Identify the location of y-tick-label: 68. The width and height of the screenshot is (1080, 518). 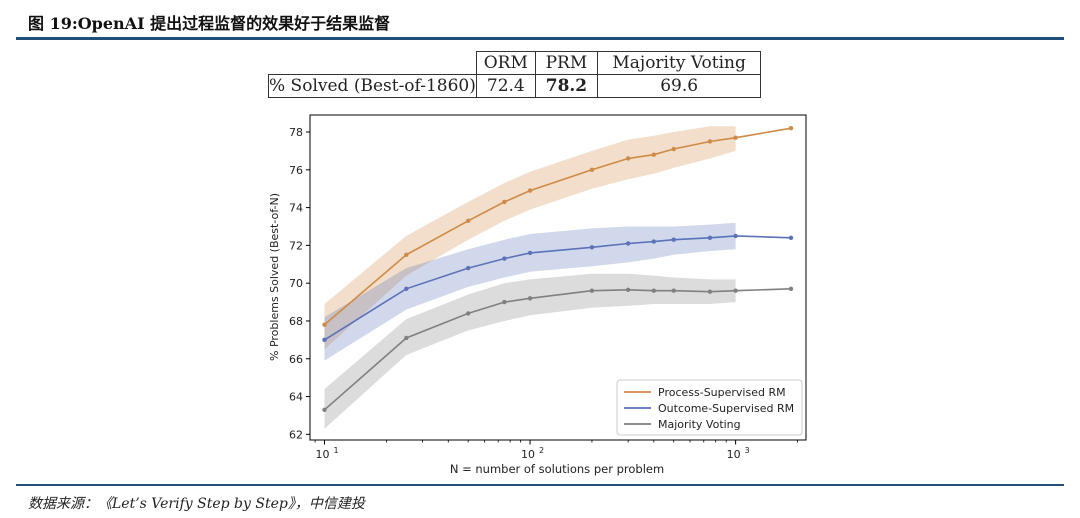
(296, 321).